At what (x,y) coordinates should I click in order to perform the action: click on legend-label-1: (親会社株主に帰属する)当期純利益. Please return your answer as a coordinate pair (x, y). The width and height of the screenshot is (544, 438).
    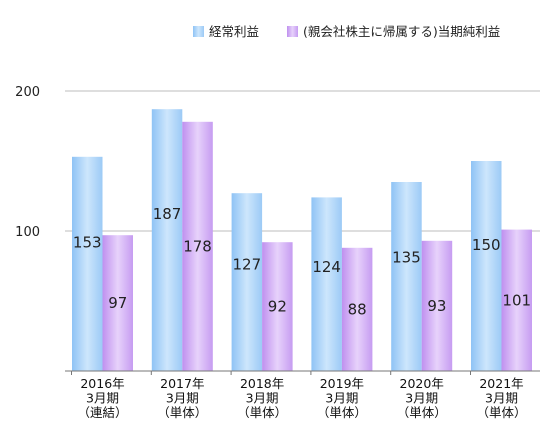
    Looking at the image, I should click on (401, 31).